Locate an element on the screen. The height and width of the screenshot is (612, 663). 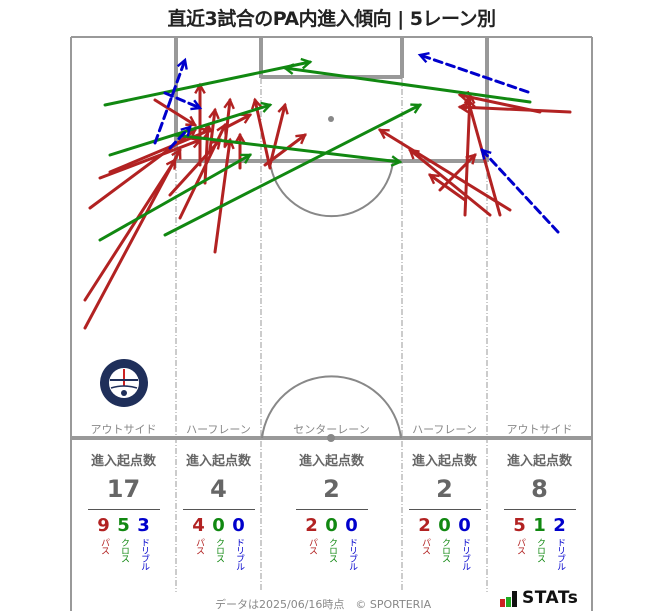
dribble-count: 3 is located at coordinates (143, 525).